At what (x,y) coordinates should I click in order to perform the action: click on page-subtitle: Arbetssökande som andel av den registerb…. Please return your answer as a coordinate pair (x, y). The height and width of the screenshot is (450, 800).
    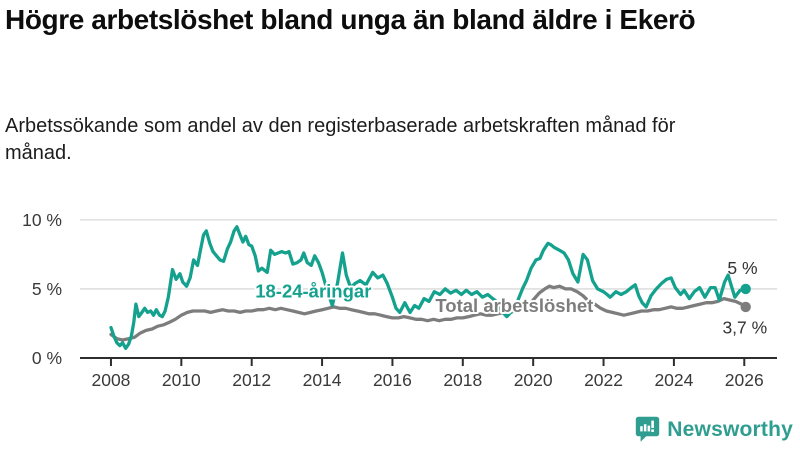
    Looking at the image, I should click on (340, 139).